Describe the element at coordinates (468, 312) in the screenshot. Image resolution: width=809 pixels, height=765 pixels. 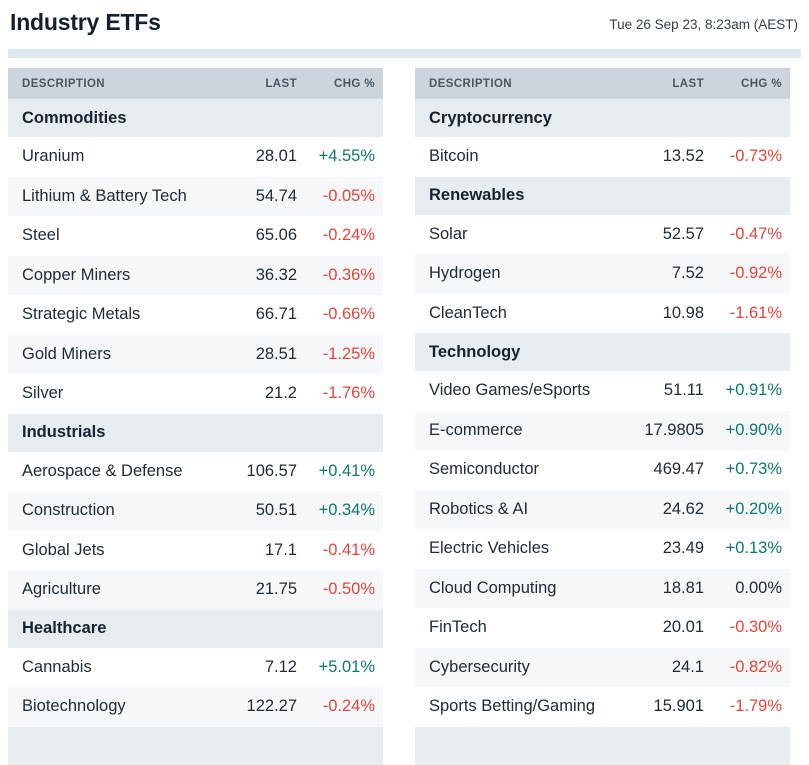
I see `etf-name: CleanTech` at that location.